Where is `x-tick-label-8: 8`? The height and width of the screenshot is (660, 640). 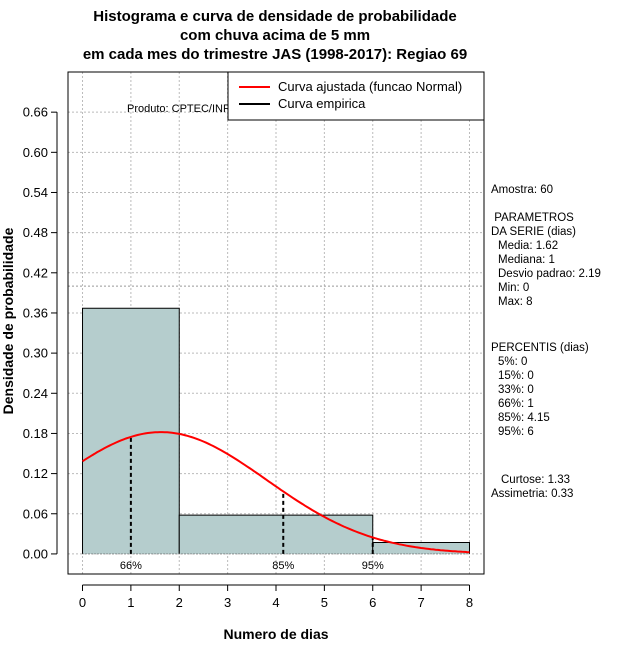 x-tick-label-8: 8 is located at coordinates (469, 602).